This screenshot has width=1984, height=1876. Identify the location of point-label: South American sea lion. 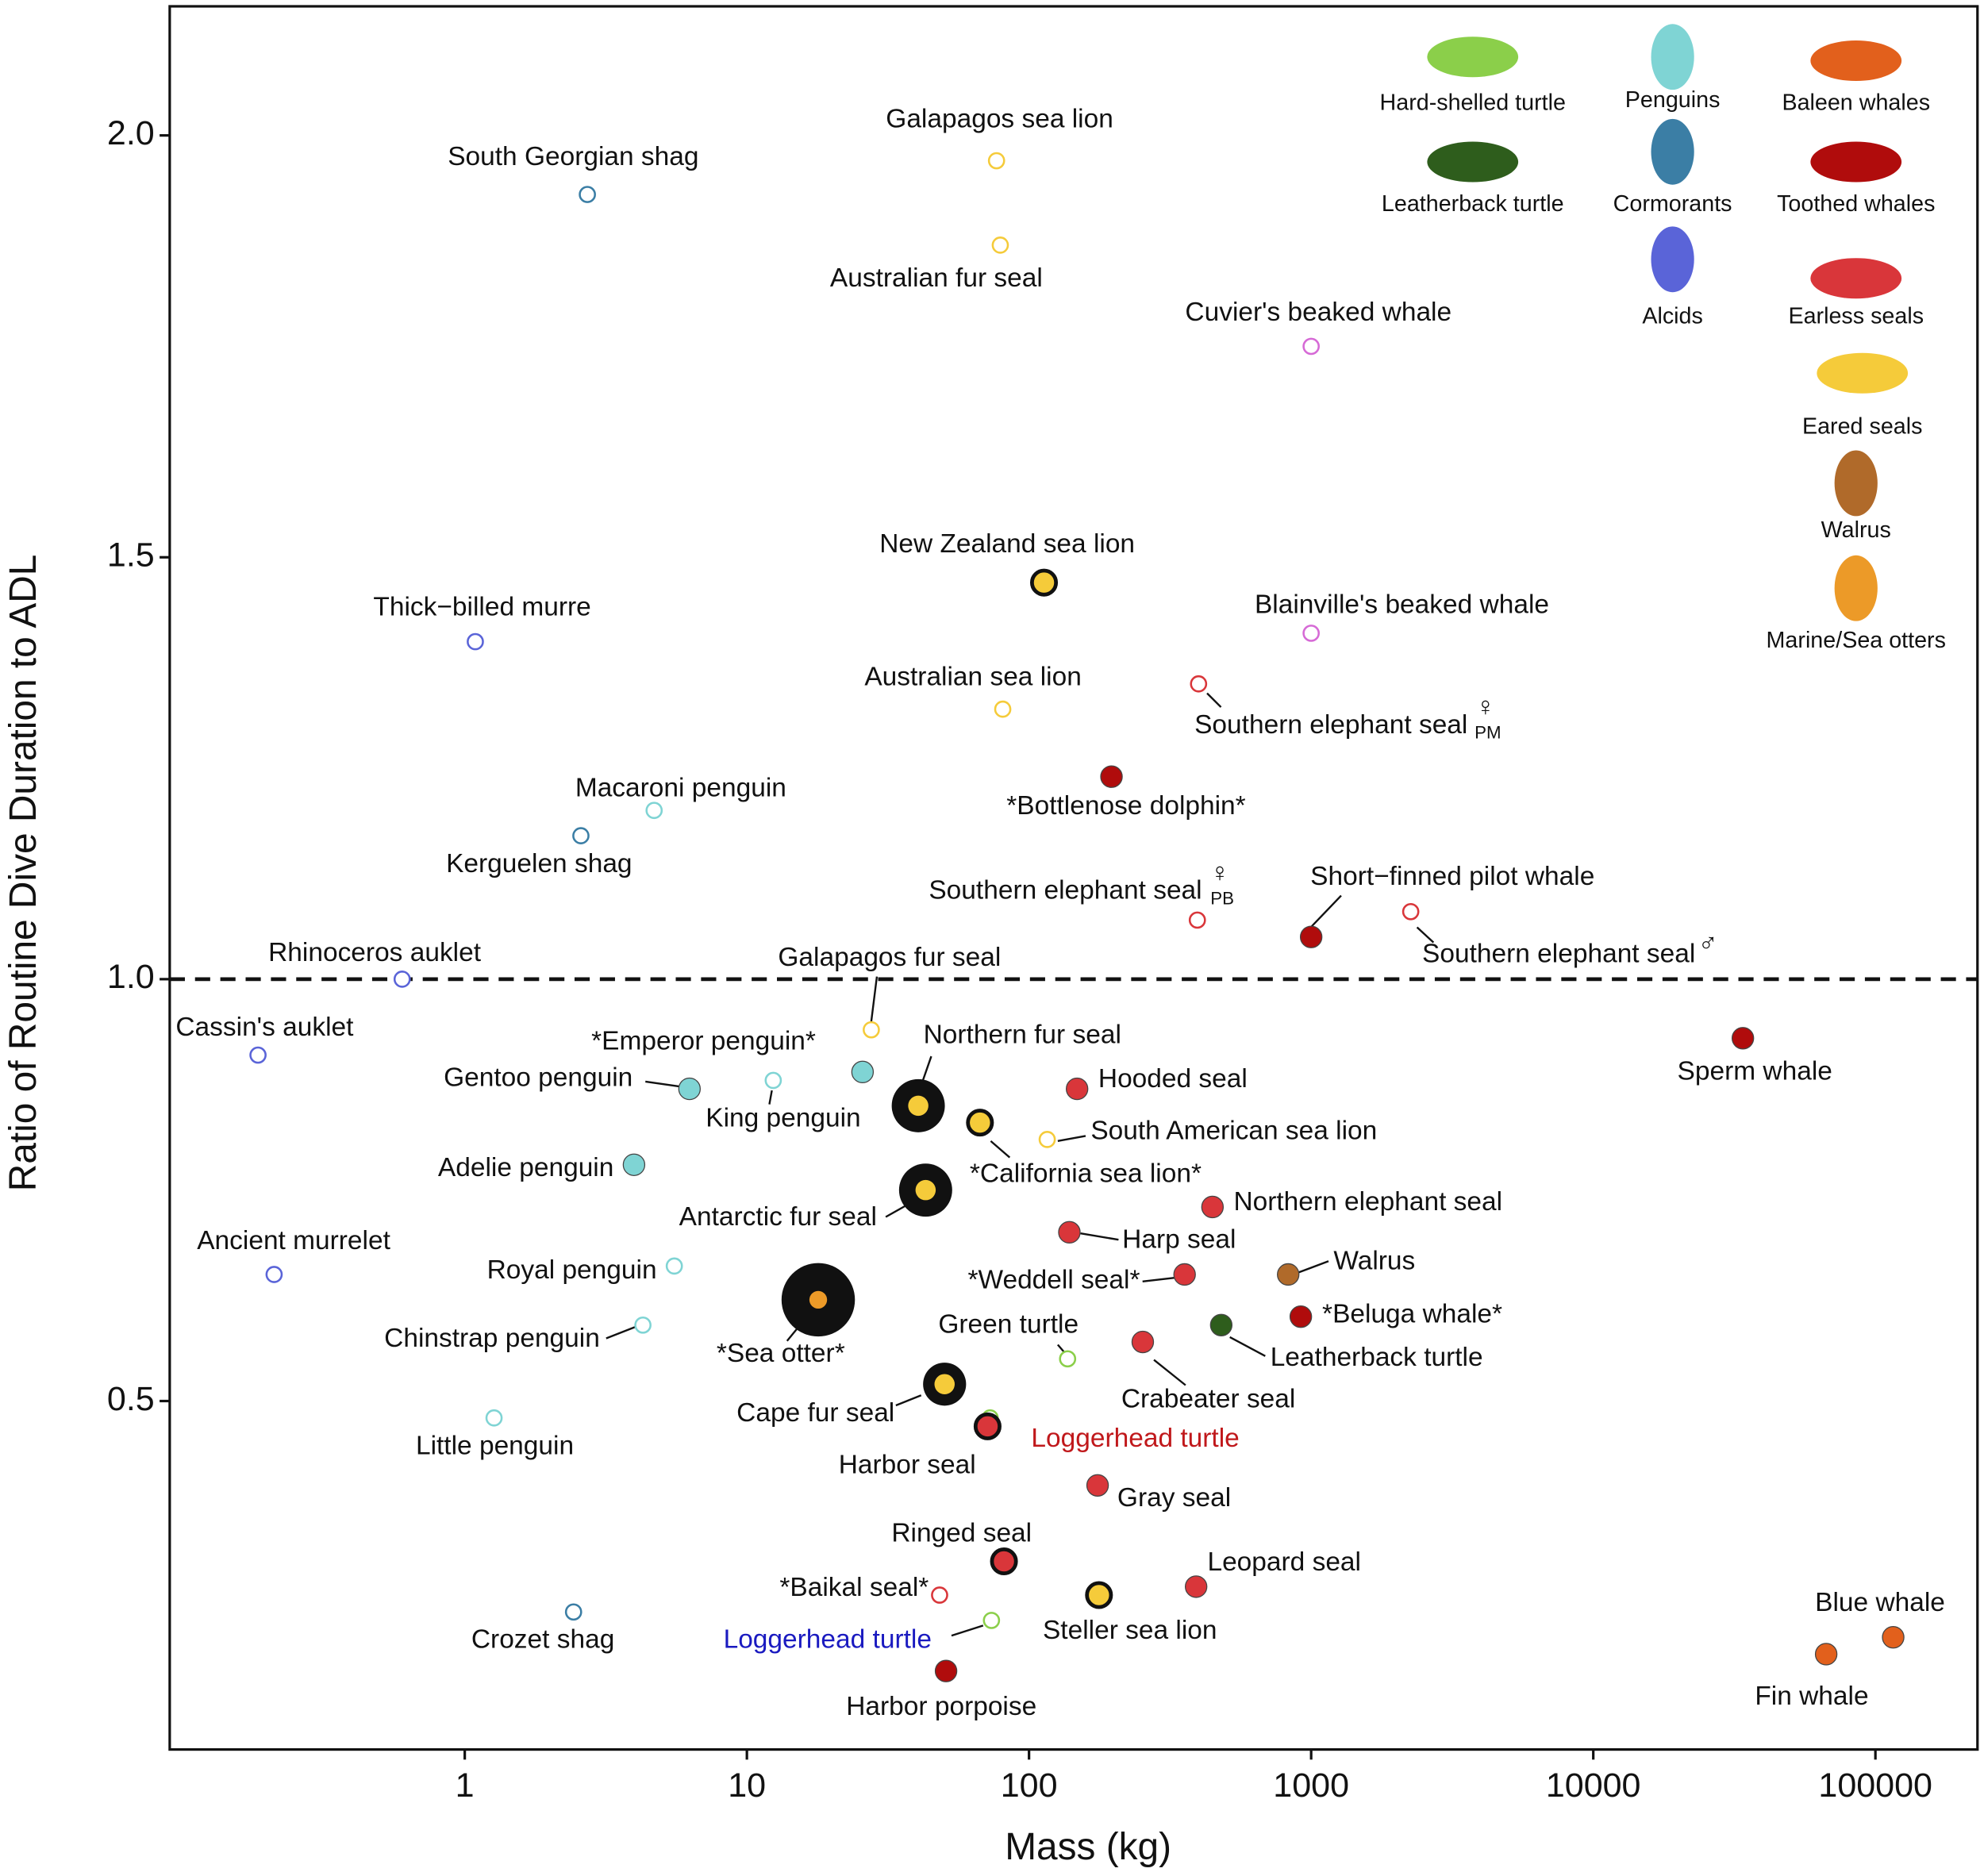
(1233, 1131).